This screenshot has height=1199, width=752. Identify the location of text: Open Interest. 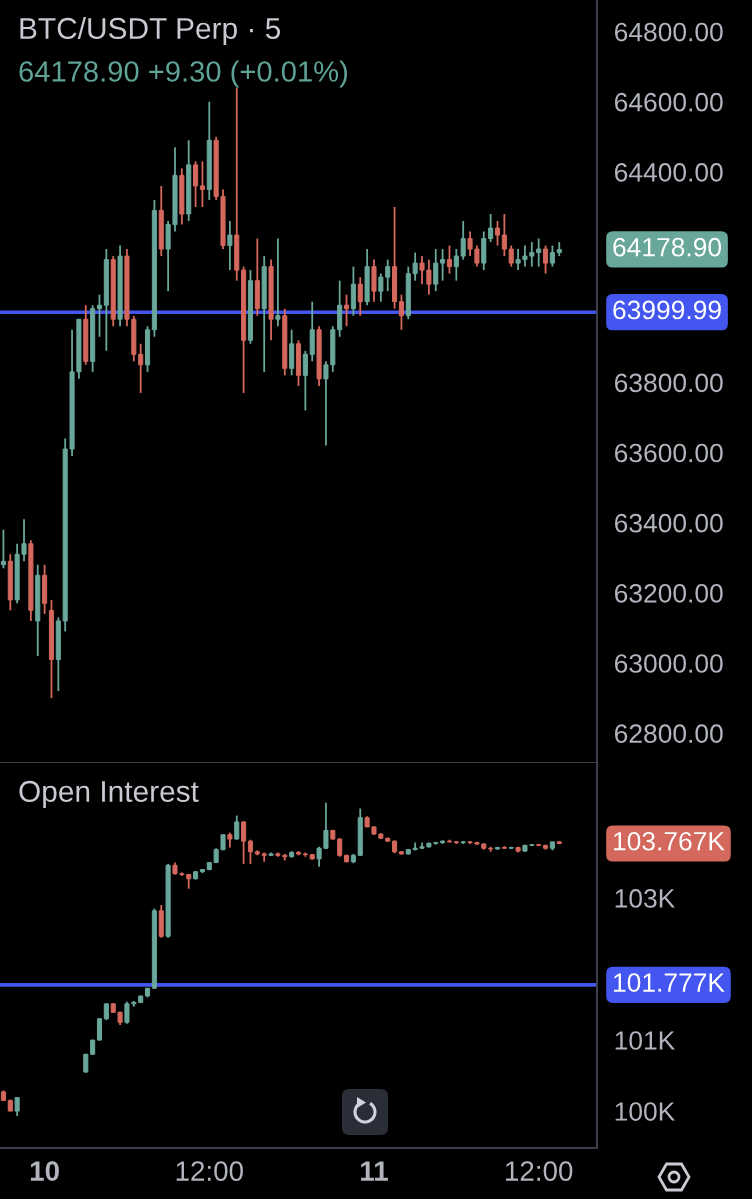
(109, 794).